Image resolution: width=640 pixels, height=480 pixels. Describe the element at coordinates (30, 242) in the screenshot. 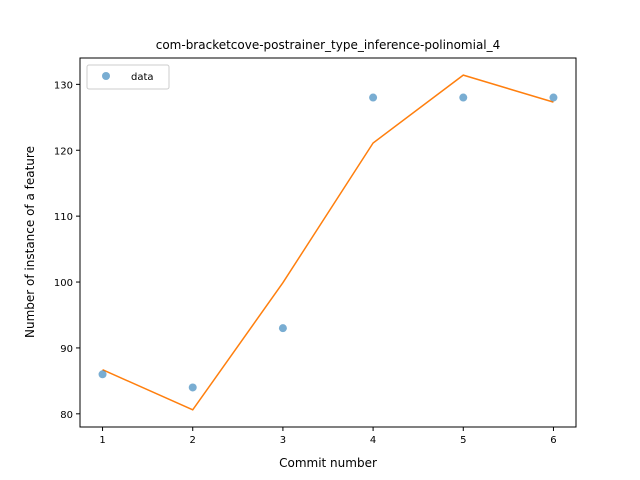

I see `y-axis-label: Number of instance of a feature` at that location.